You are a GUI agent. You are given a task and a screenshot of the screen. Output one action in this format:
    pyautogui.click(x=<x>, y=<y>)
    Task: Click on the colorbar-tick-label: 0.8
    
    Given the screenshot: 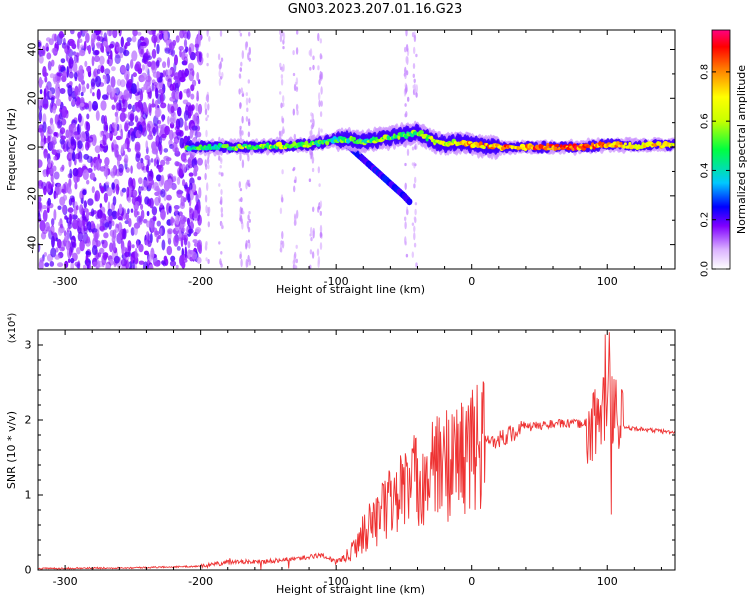 What is the action you would take?
    pyautogui.click(x=705, y=72)
    